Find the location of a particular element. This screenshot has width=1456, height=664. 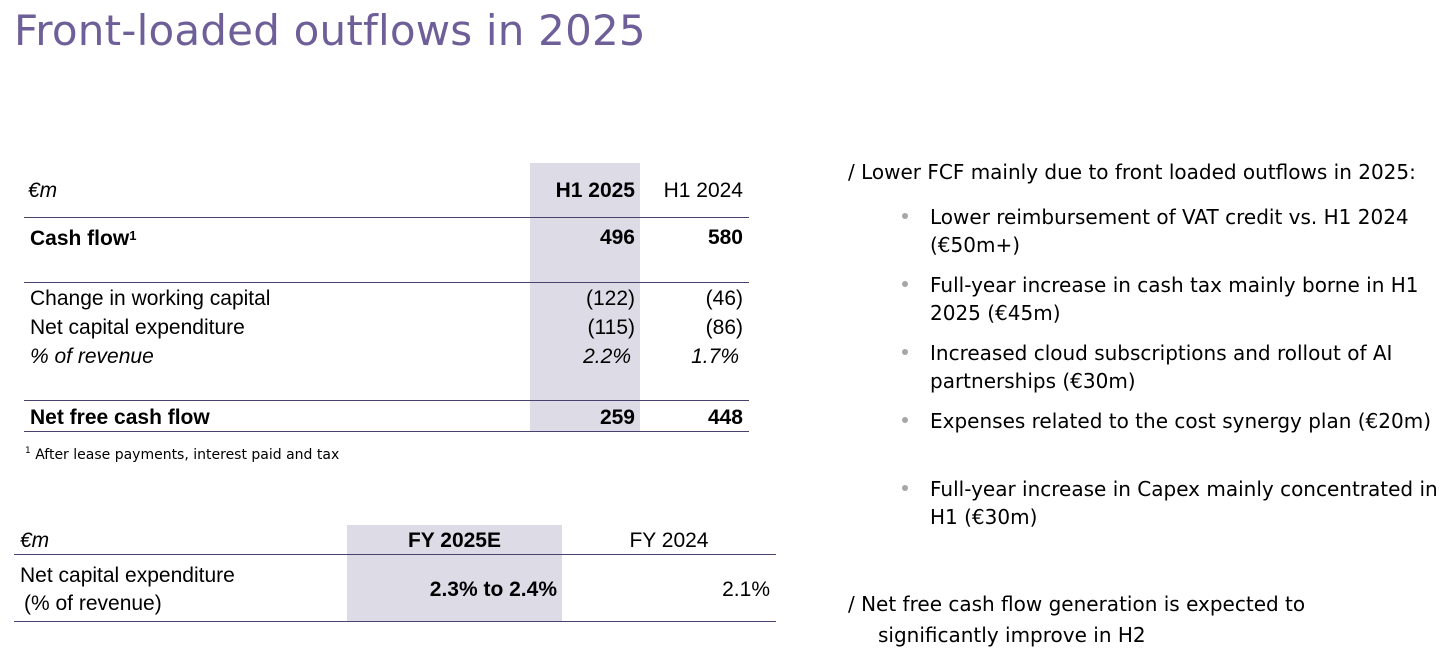

net-fcf-h1-2024: 448 is located at coordinates (725, 417).